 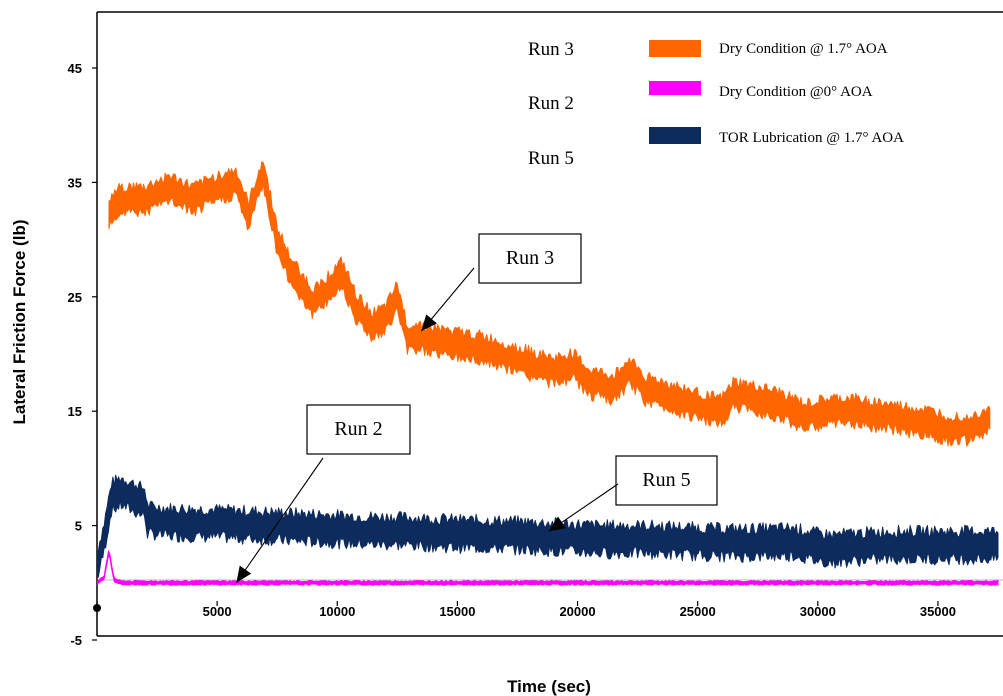 I want to click on x-tick-label: 25000, so click(x=698, y=611).